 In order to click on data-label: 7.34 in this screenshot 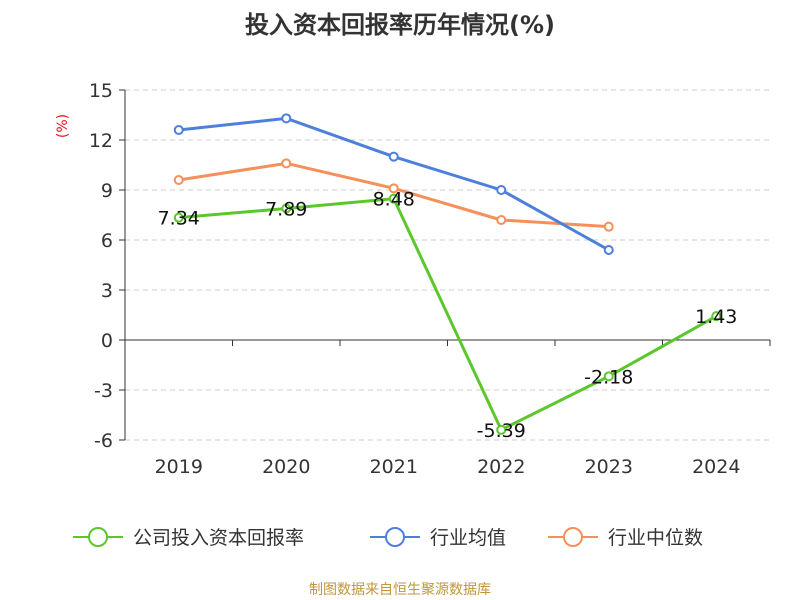, I will do `click(179, 219)`.